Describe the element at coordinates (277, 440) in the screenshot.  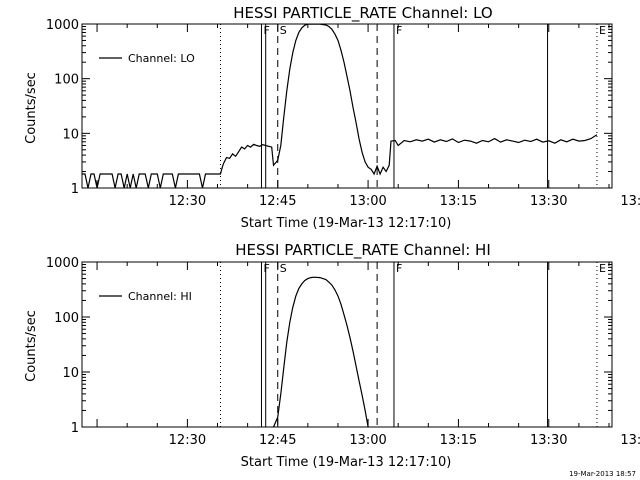
I see `x-tick-label-hi: 12:45` at that location.